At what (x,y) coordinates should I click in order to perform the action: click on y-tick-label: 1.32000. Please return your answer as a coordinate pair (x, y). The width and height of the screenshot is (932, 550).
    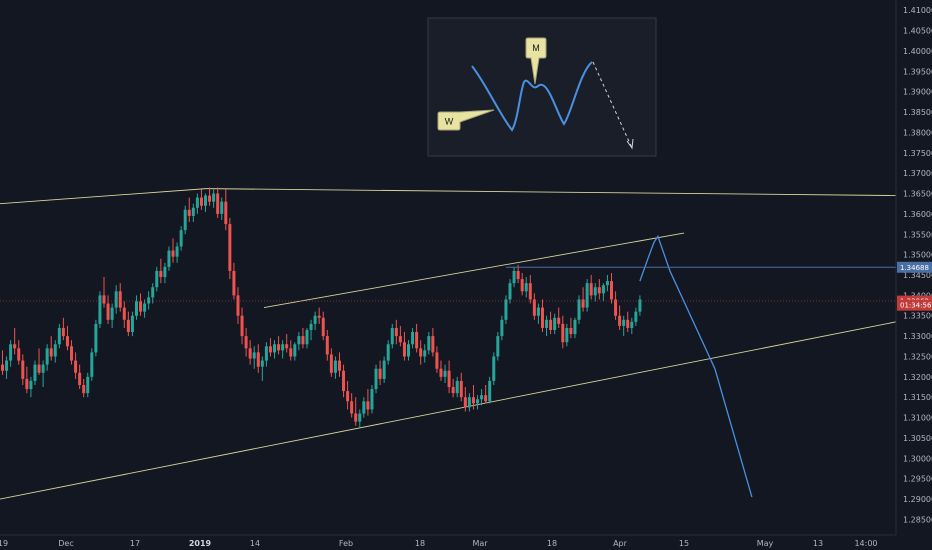
    Looking at the image, I should click on (917, 377).